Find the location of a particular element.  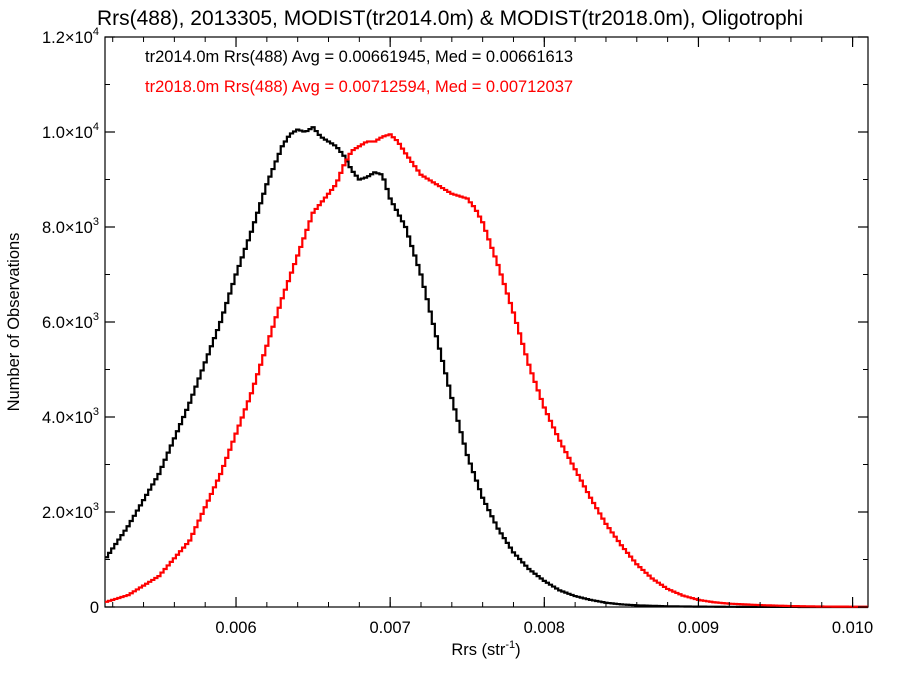

y-tick-label: 0 is located at coordinates (94, 608).